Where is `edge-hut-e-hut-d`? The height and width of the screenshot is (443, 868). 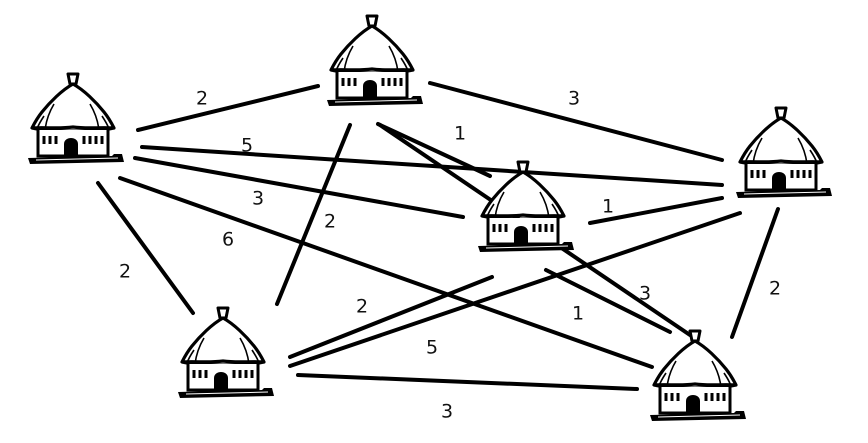
edge-hut-e-hut-d is located at coordinates (391, 317).